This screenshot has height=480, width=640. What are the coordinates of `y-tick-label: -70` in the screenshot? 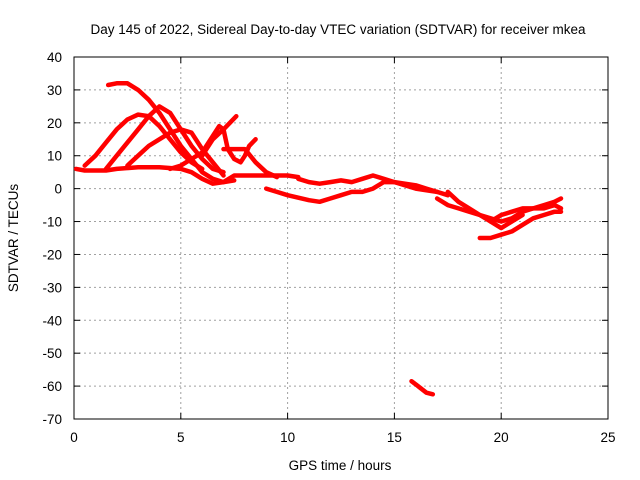 It's located at (52, 419).